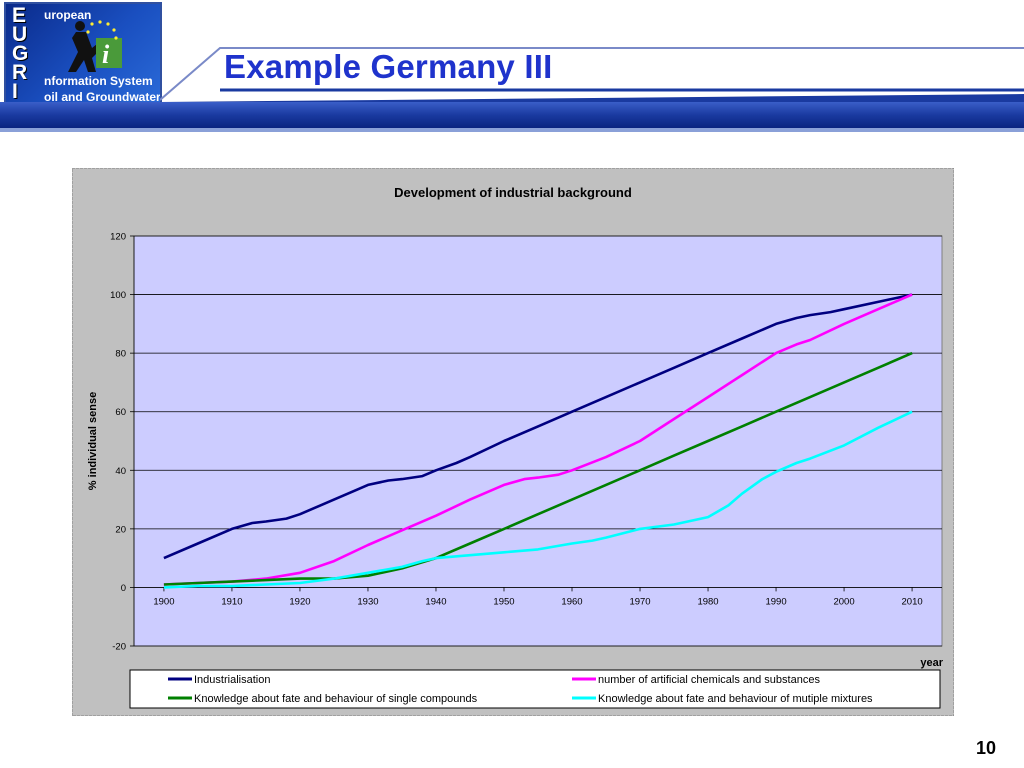 The width and height of the screenshot is (1024, 768). Describe the element at coordinates (122, 442) in the screenshot. I see `y-axis-ticks: 120 100 80 60 40 20 0 -20` at that location.